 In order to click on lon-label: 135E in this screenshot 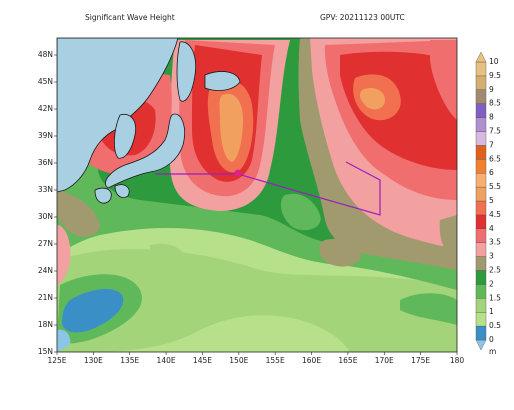, I will do `click(129, 360)`.